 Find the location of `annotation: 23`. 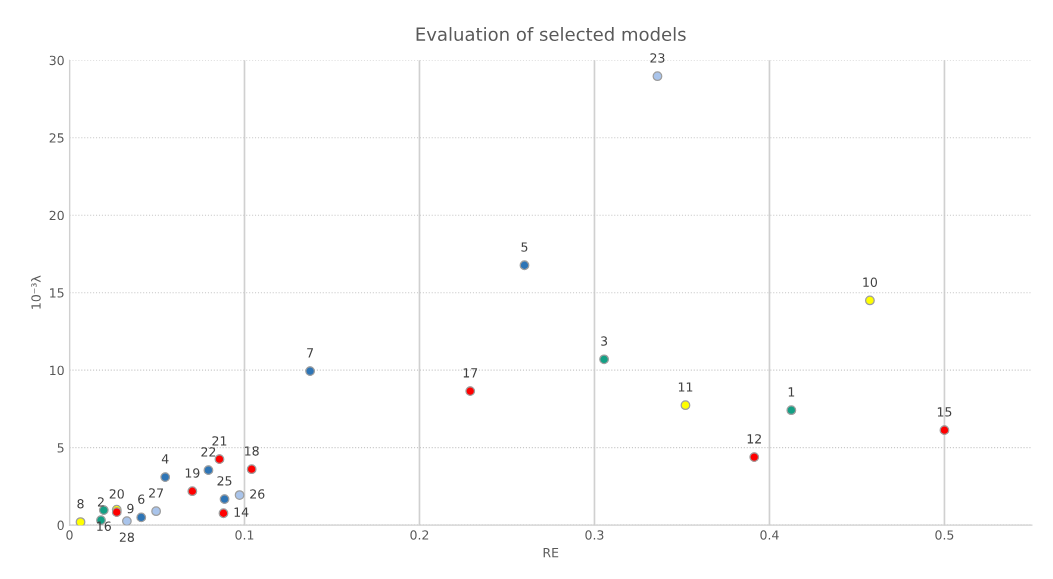

annotation: 23 is located at coordinates (657, 58).